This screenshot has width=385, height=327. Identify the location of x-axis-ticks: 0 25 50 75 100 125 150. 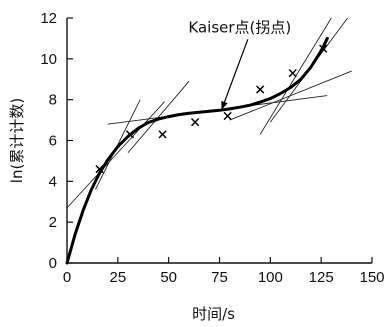
(224, 271).